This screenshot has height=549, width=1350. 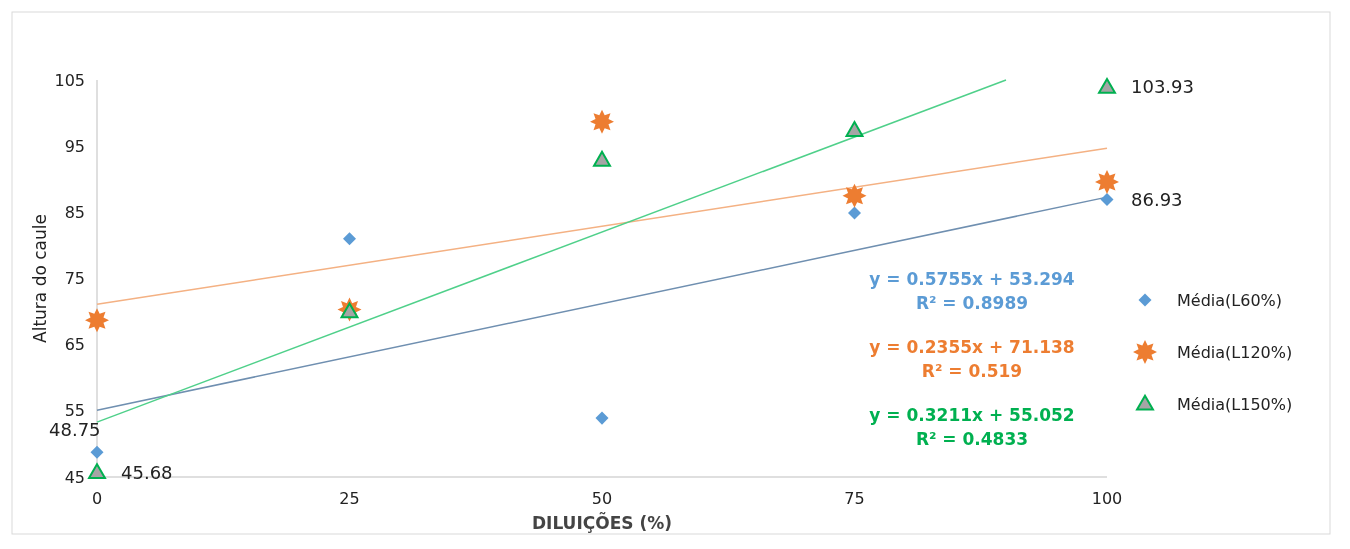 What do you see at coordinates (74, 411) in the screenshot?
I see `y-tick-label: 55` at bounding box center [74, 411].